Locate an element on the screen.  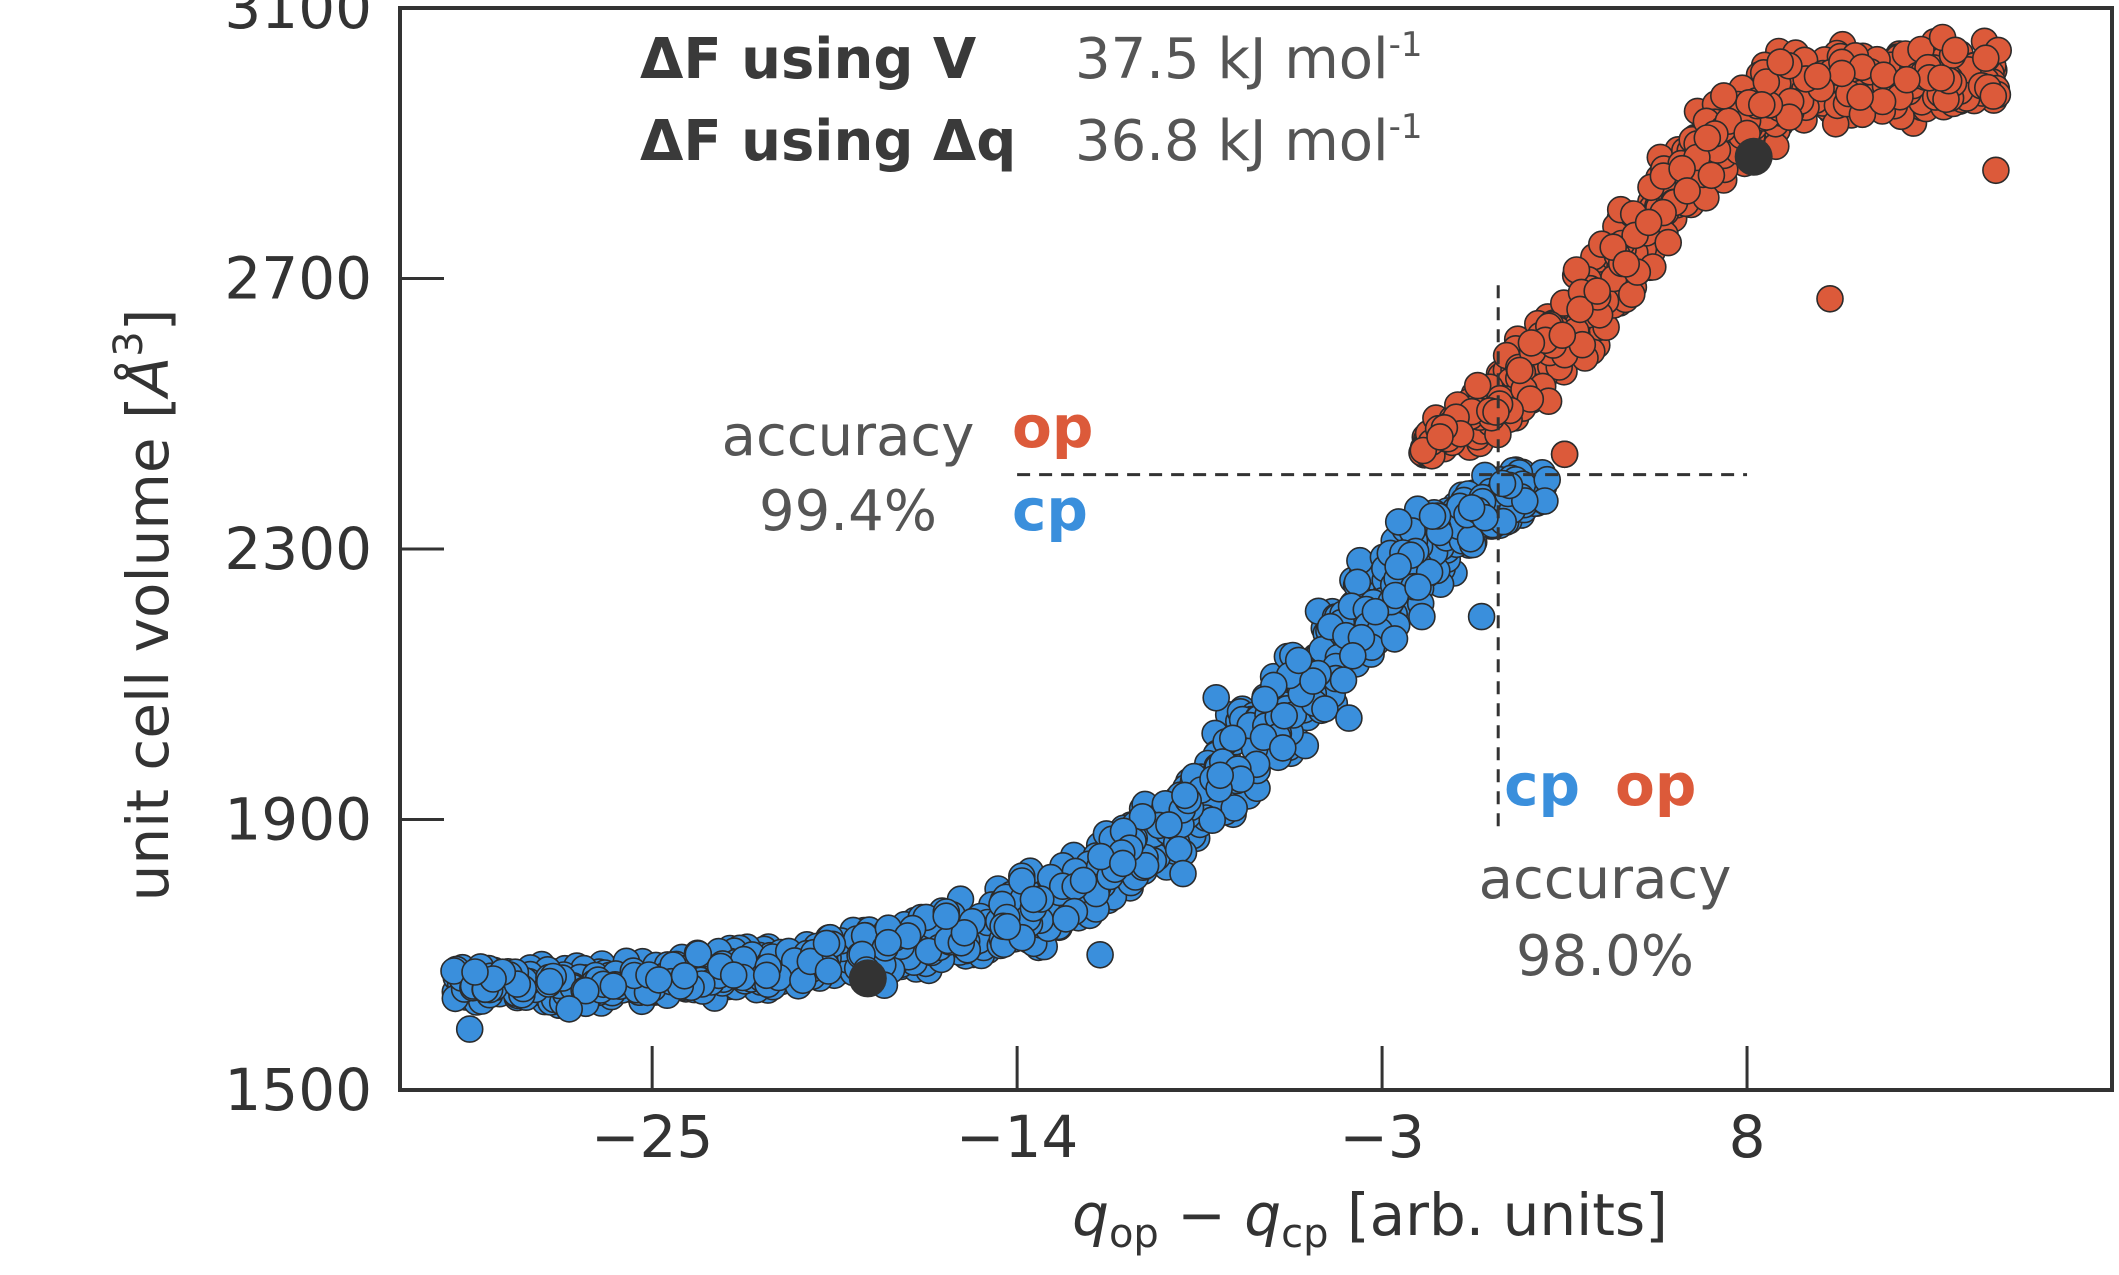
accuracy-h-value: 99.4% is located at coordinates (848, 511).